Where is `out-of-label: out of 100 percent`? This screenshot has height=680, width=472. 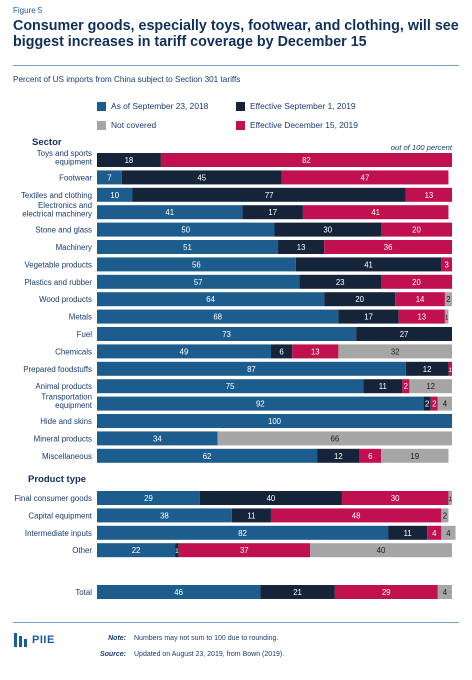 out-of-label: out of 100 percent is located at coordinates (421, 147).